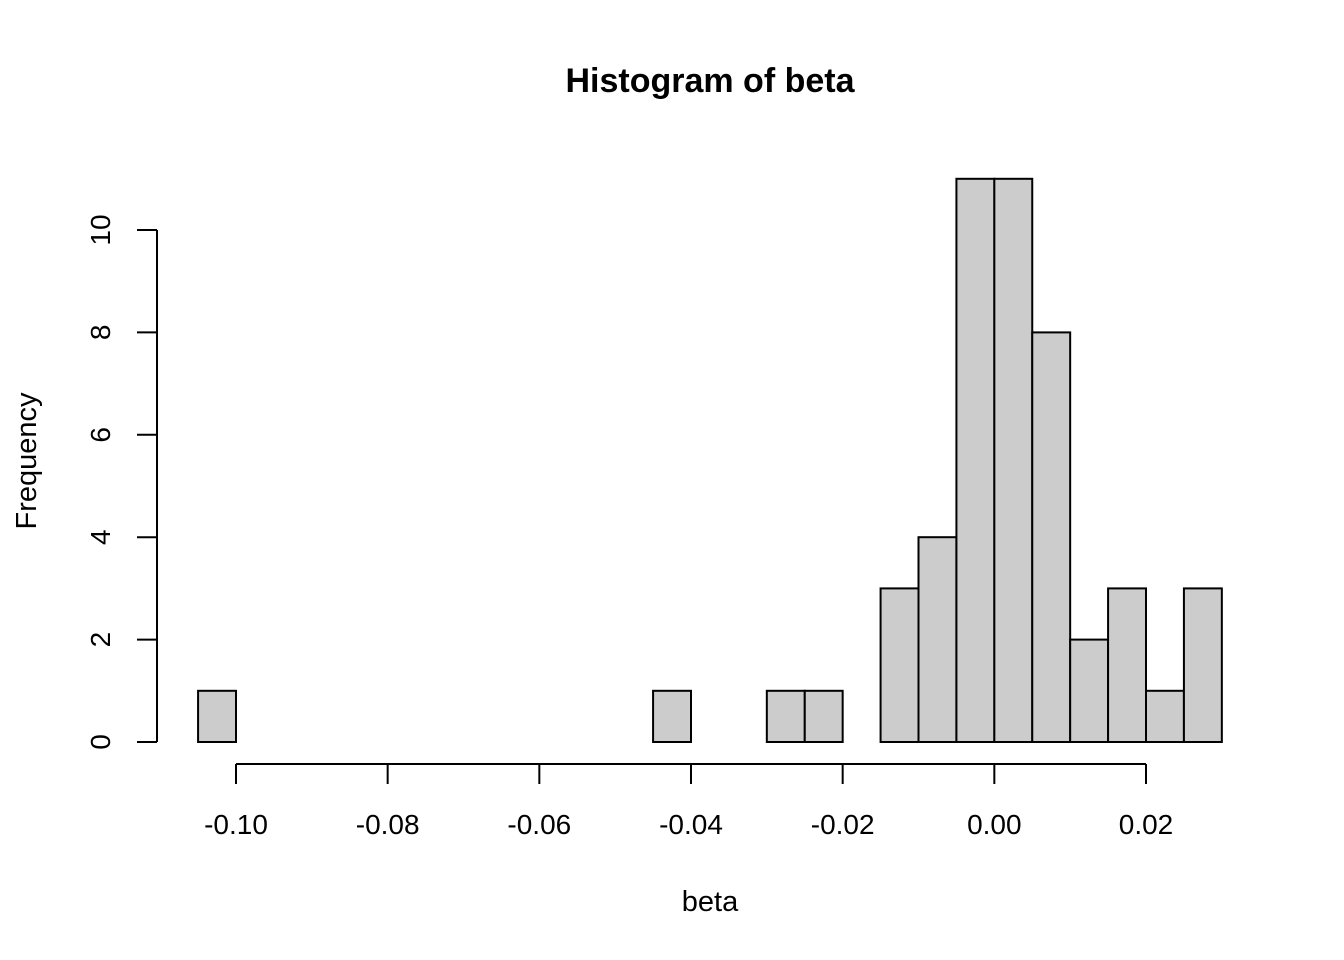  I want to click on y-tick-label: 2, so click(100, 640).